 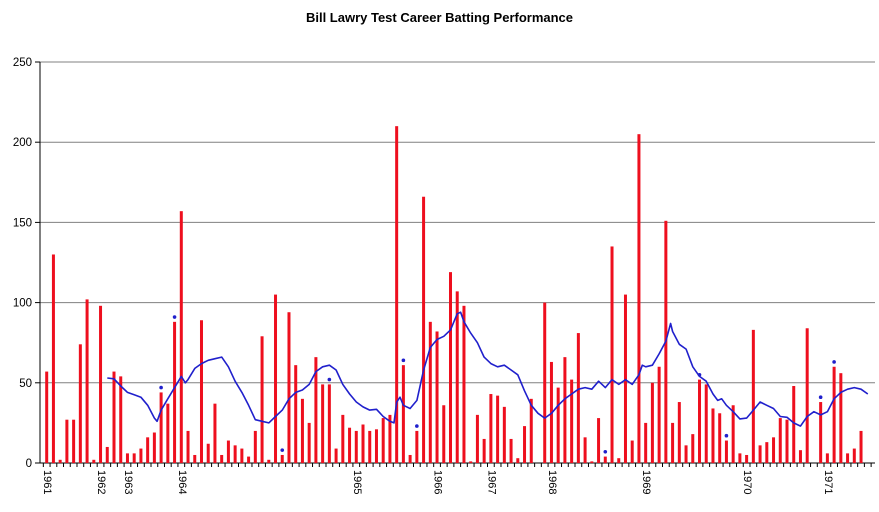 What do you see at coordinates (22, 304) in the screenshot?
I see `y-axis-label-100: 100` at bounding box center [22, 304].